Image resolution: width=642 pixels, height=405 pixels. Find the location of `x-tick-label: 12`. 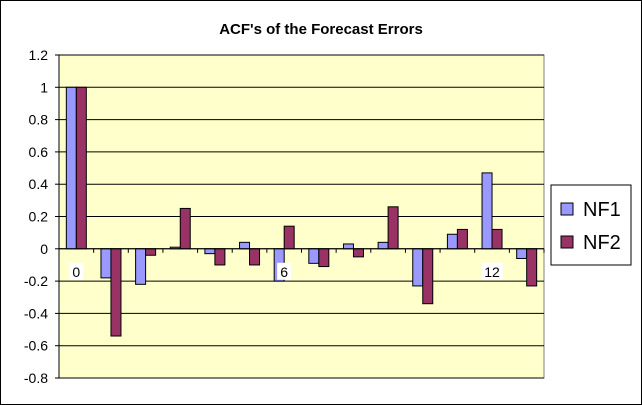

x-tick-label: 12 is located at coordinates (492, 272).